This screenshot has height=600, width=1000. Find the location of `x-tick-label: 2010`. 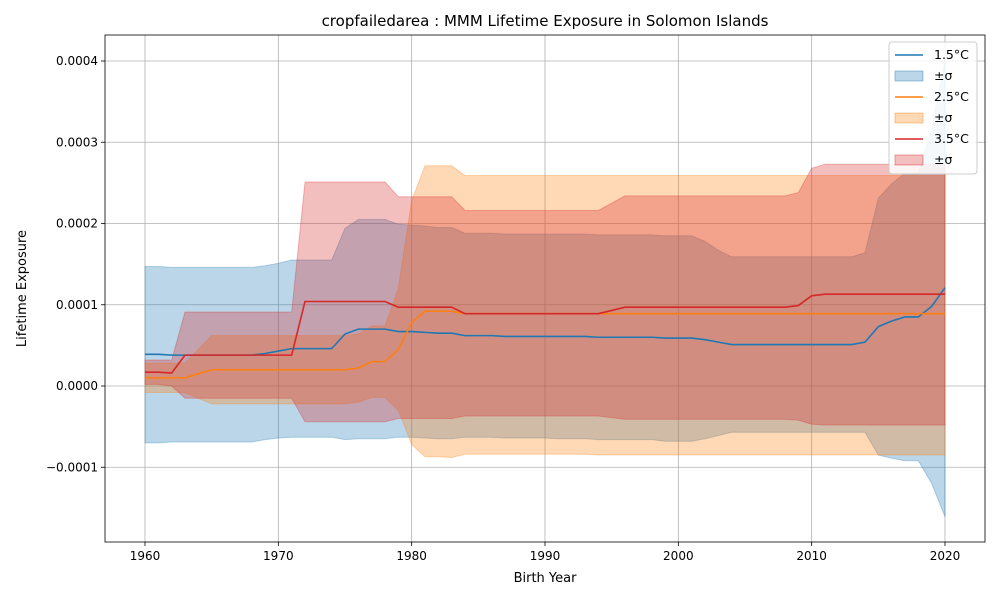

x-tick-label: 2010 is located at coordinates (811, 556).